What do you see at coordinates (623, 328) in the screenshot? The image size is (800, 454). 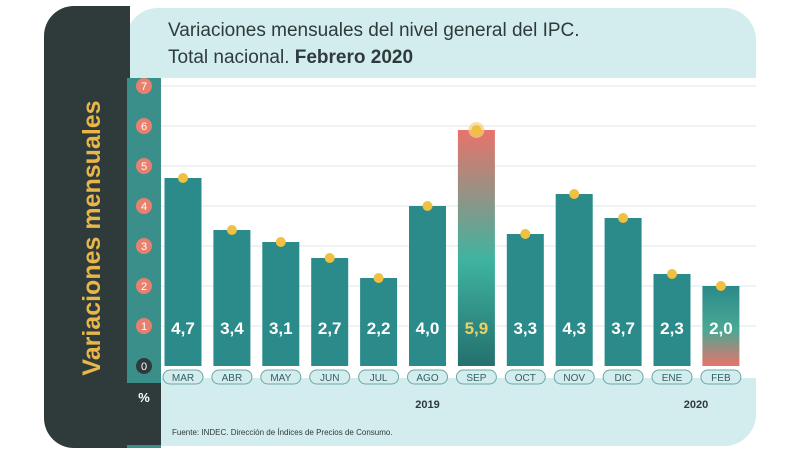 I see `bar-value-label: 3,7` at bounding box center [623, 328].